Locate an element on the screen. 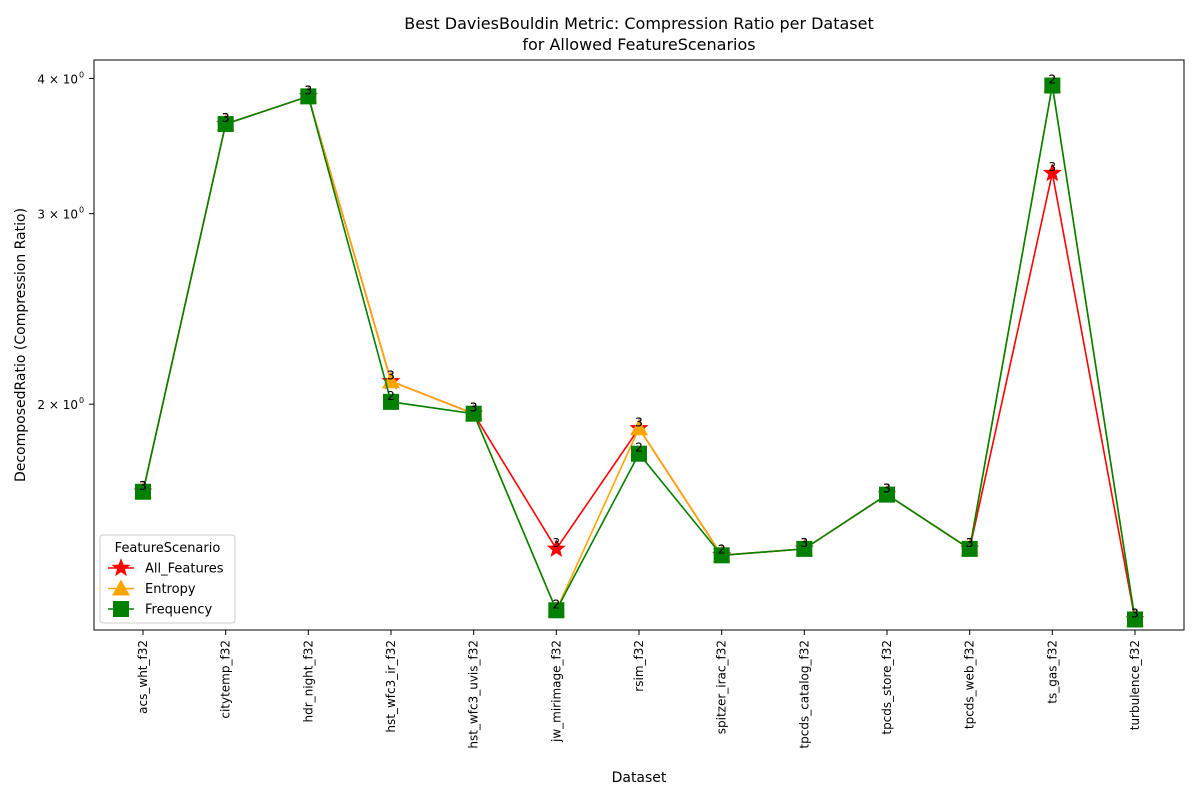 This screenshot has width=1200, height=804. x-tick-label: hst_wfc3_uvis_f32 is located at coordinates (474, 694).